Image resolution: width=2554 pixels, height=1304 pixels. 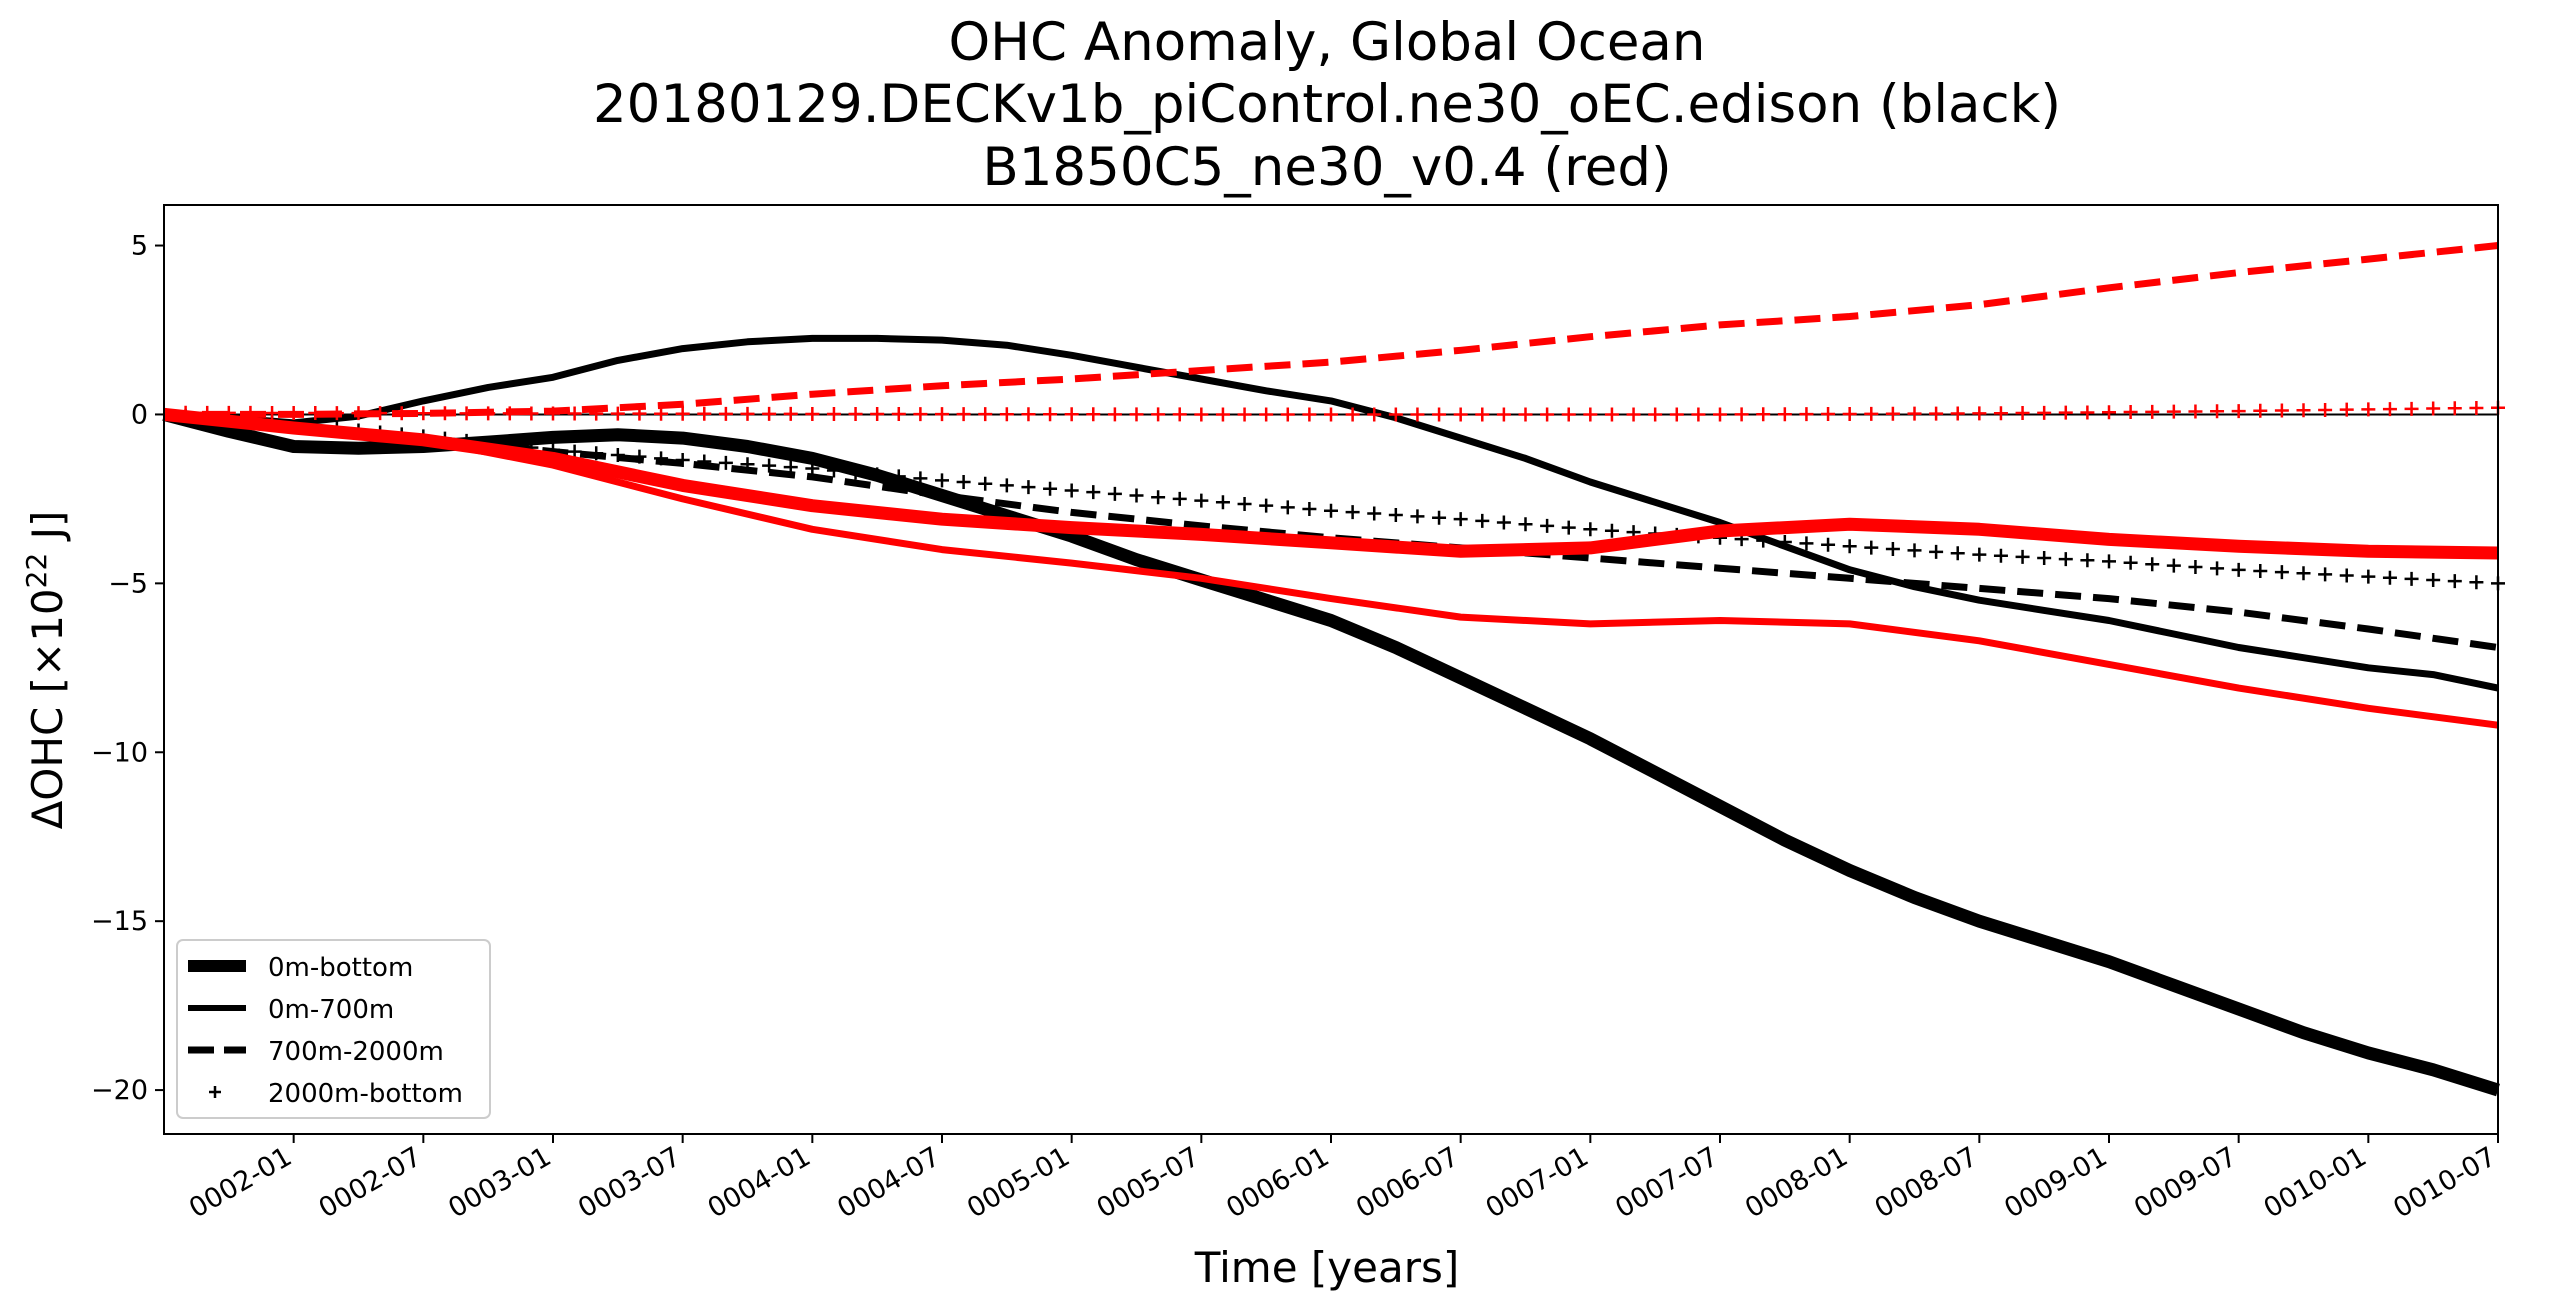 I want to click on legend-box, so click(x=333, y=1029).